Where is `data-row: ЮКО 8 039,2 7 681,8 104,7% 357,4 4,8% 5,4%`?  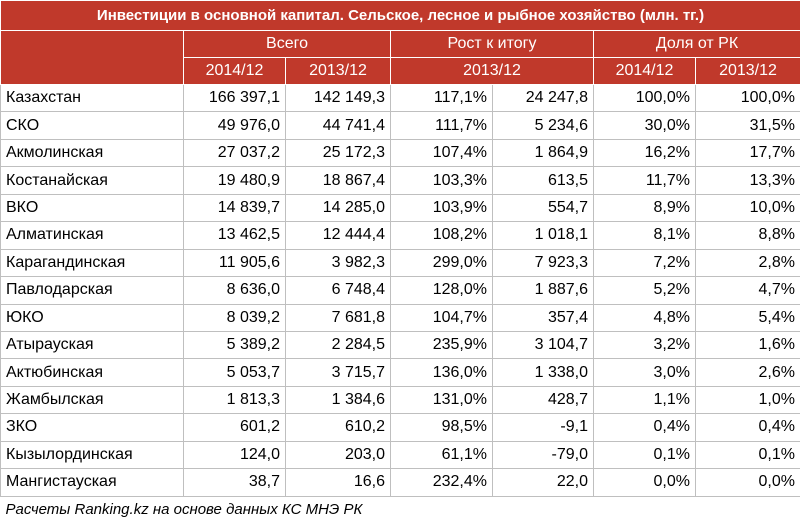 data-row: ЮКО 8 039,2 7 681,8 104,7% 357,4 4,8% 5,4% is located at coordinates (400, 317).